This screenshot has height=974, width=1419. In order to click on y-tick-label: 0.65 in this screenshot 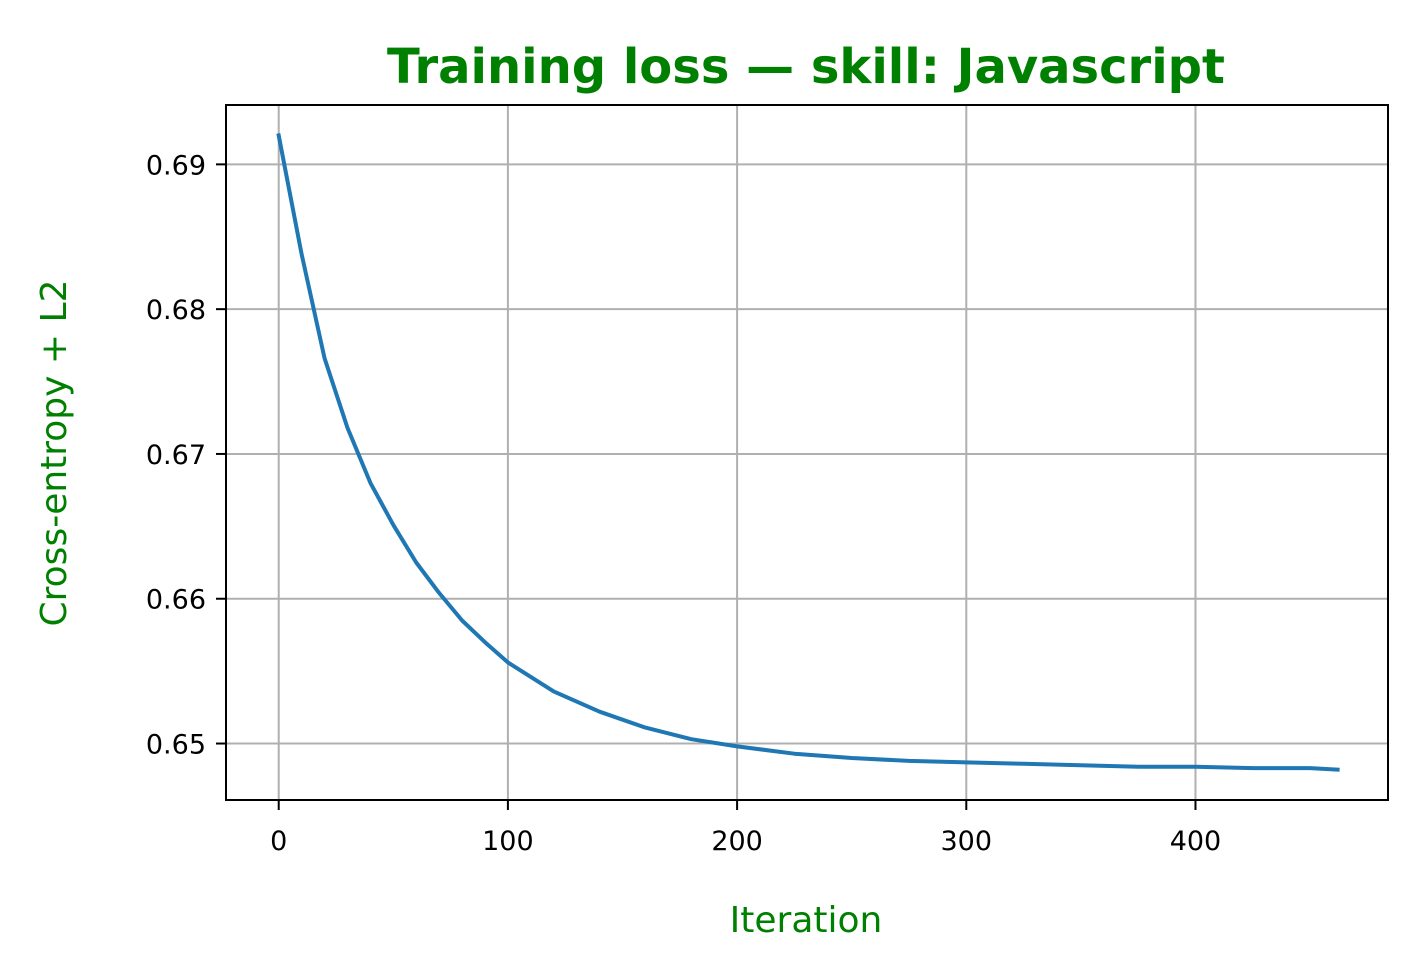, I will do `click(176, 745)`.